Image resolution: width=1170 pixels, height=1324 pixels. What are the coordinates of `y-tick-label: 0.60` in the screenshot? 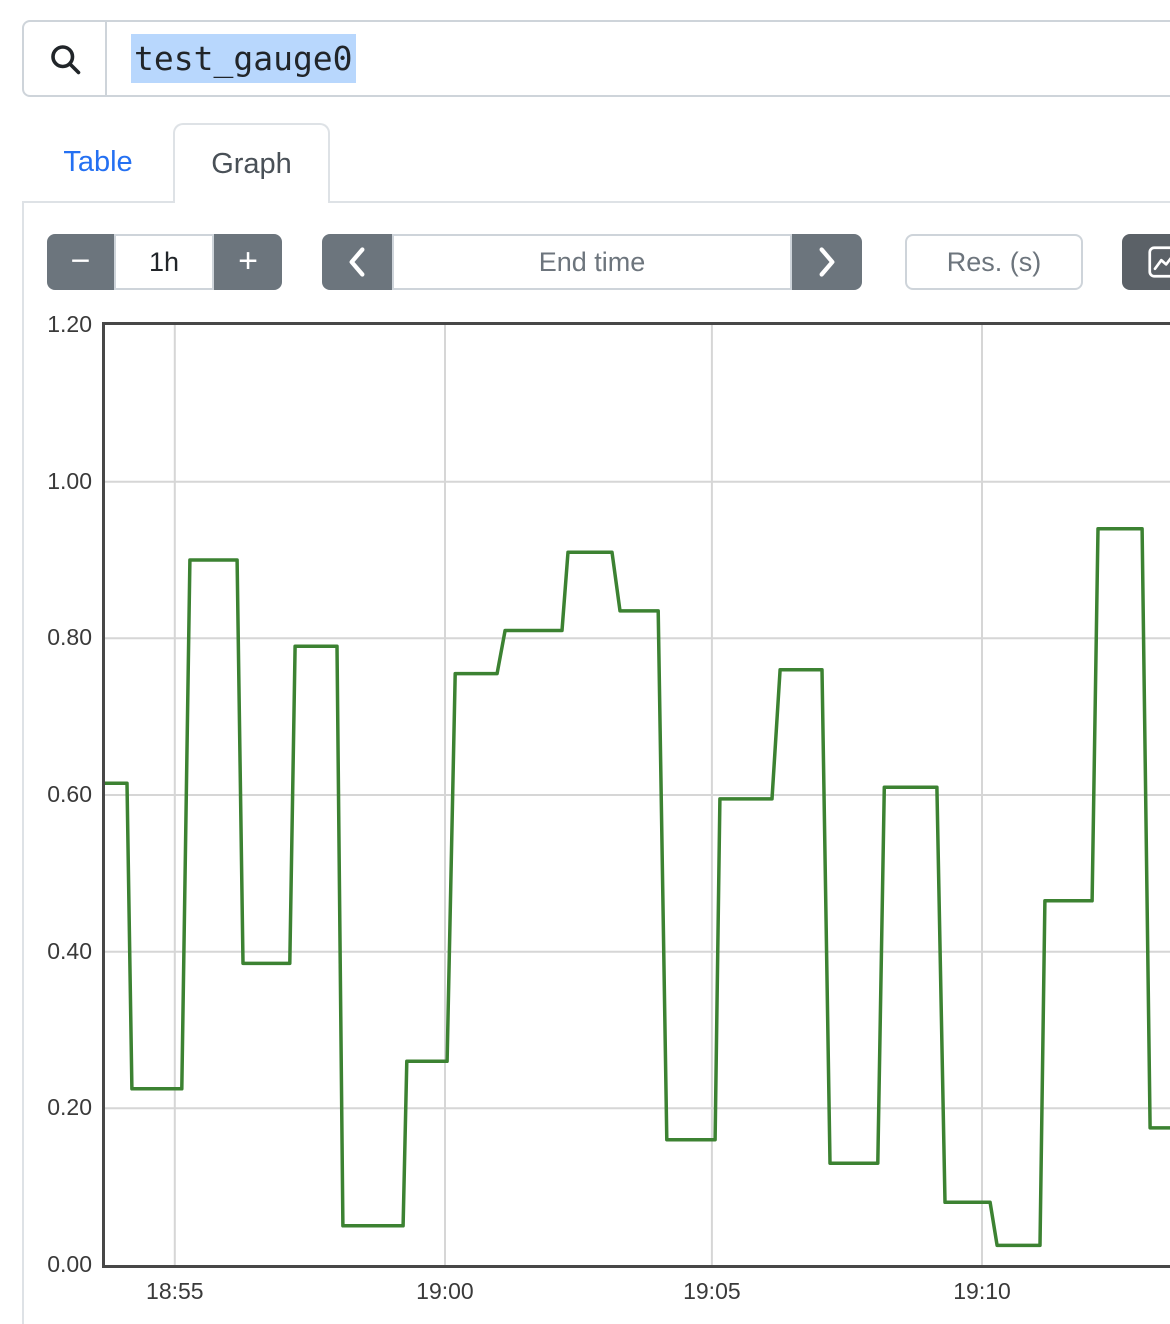 It's located at (69, 794).